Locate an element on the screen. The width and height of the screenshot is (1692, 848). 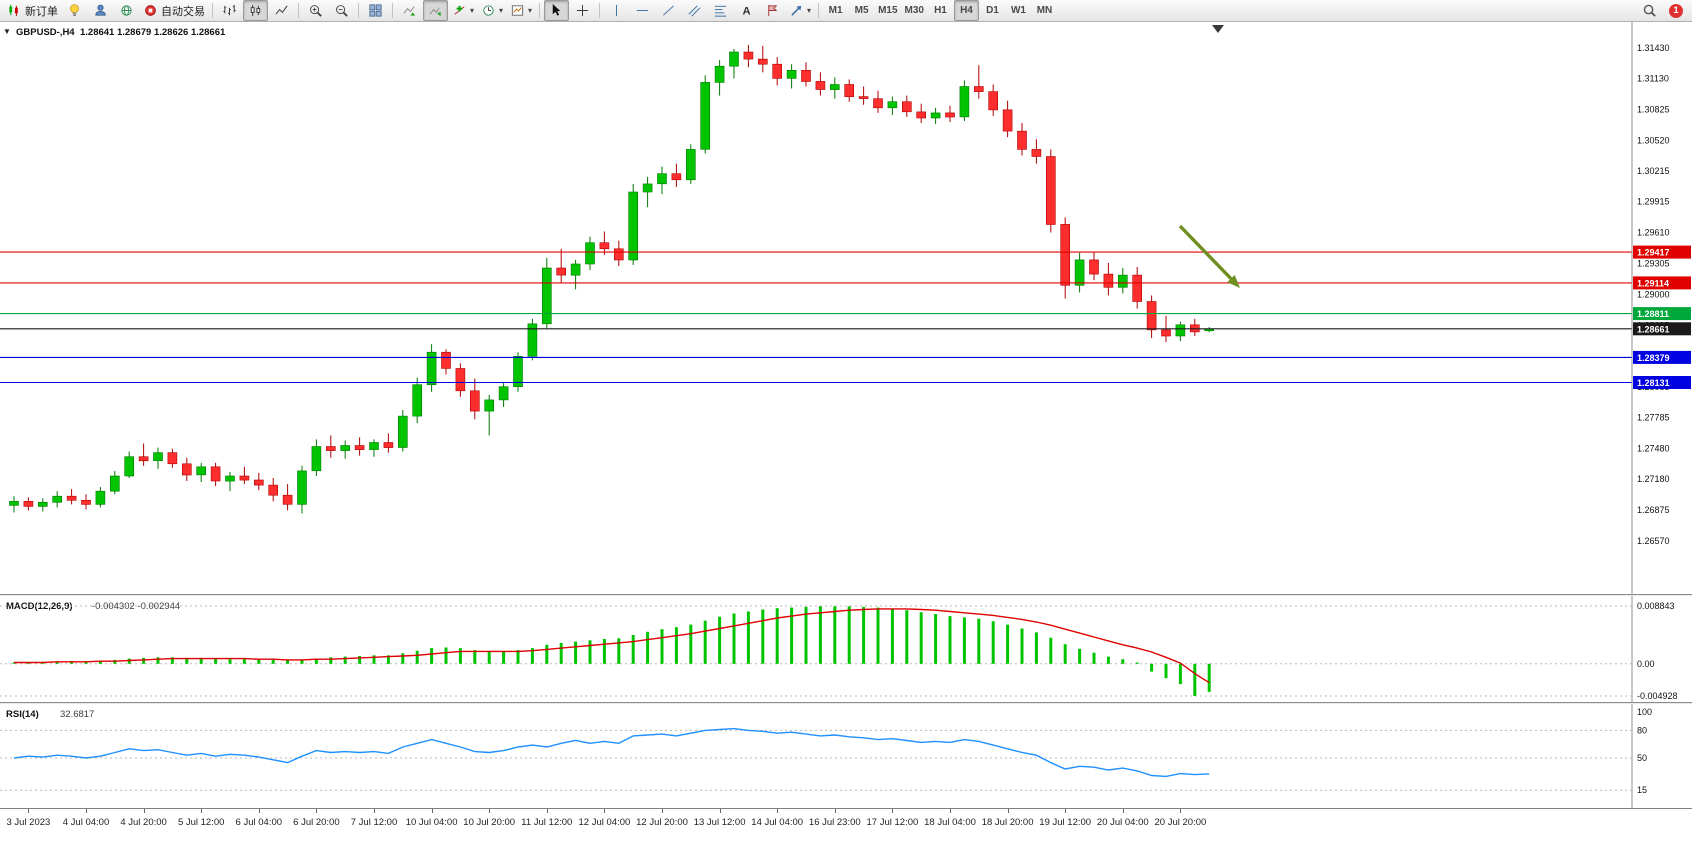
crosshair-button is located at coordinates (582, 10).